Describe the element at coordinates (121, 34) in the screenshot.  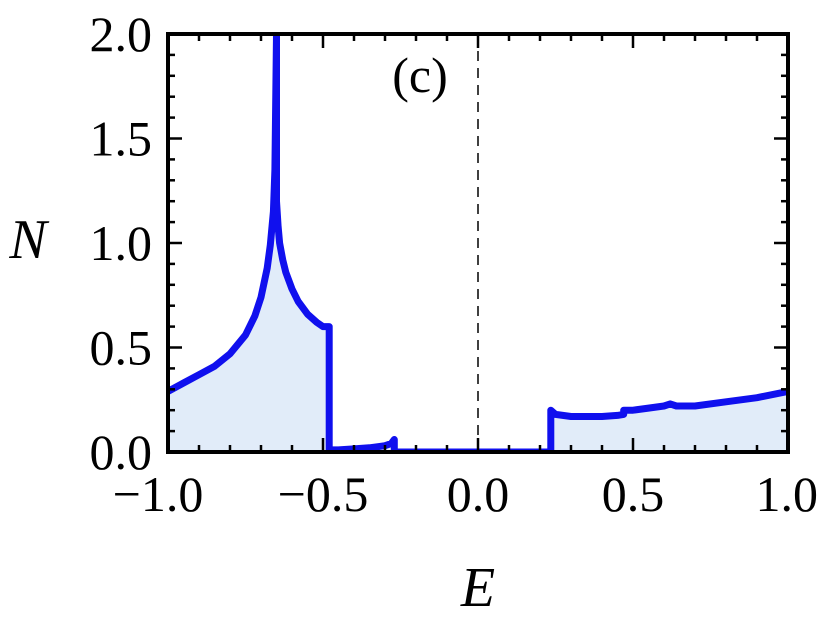
I see `y-tick-label: 2.0` at that location.